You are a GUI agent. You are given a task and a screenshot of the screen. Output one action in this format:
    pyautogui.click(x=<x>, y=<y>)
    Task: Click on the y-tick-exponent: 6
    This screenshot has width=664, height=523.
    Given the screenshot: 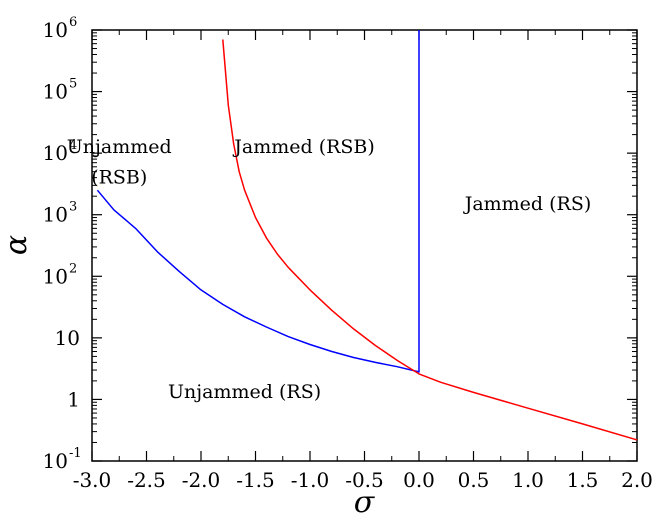 What is the action you would take?
    pyautogui.click(x=73, y=22)
    